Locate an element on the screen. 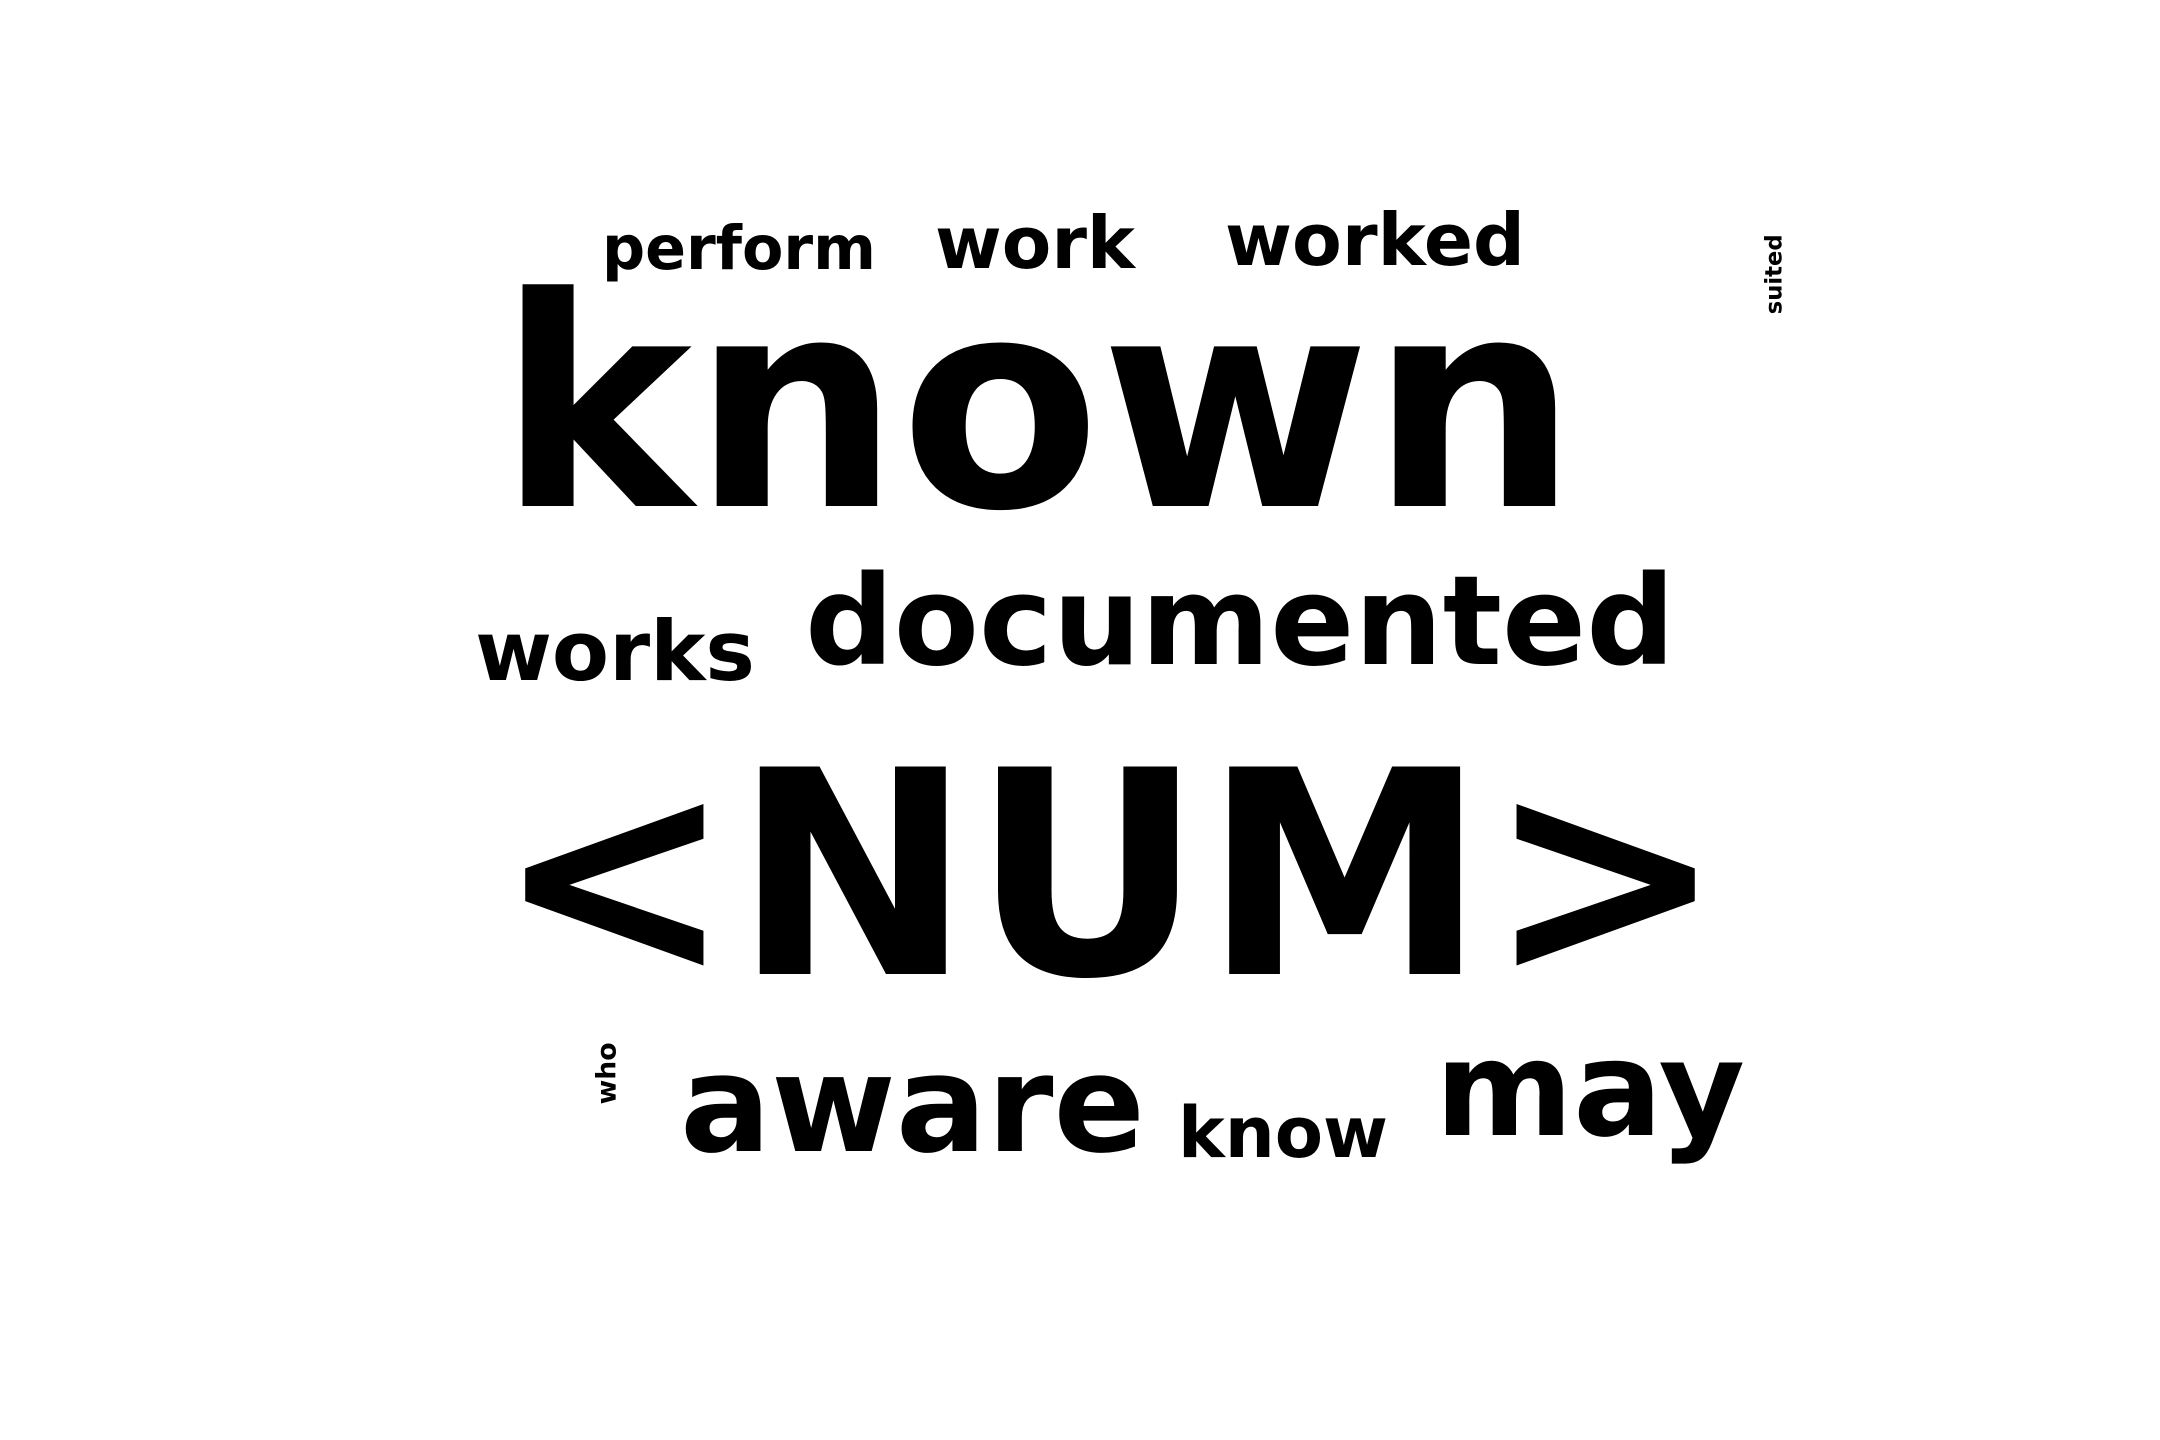  word-perform: perform is located at coordinates (738, 248).